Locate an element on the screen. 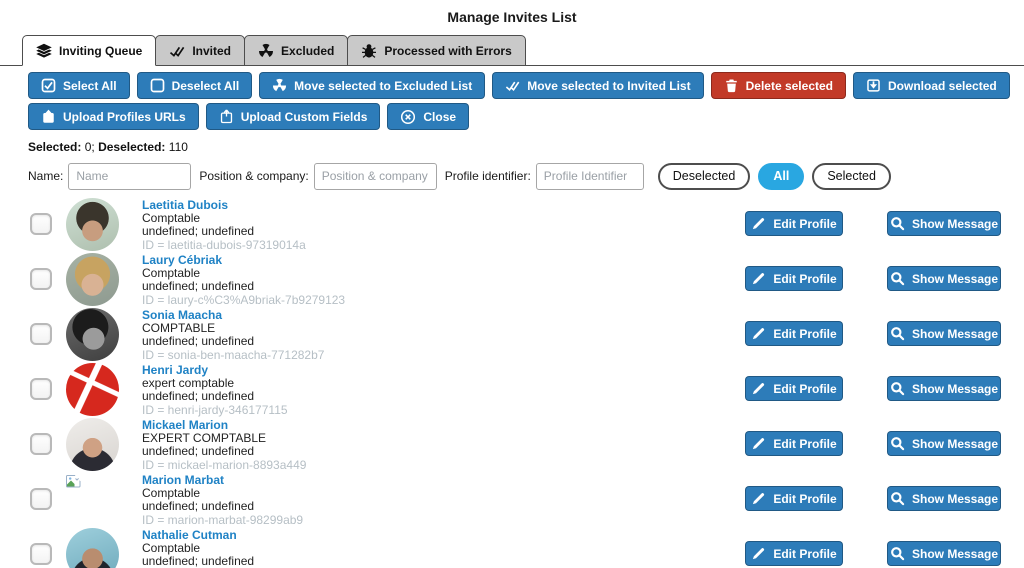 Image resolution: width=1024 pixels, height=568 pixels. tab-inviting-queue: Inviting Queue is located at coordinates (89, 50).